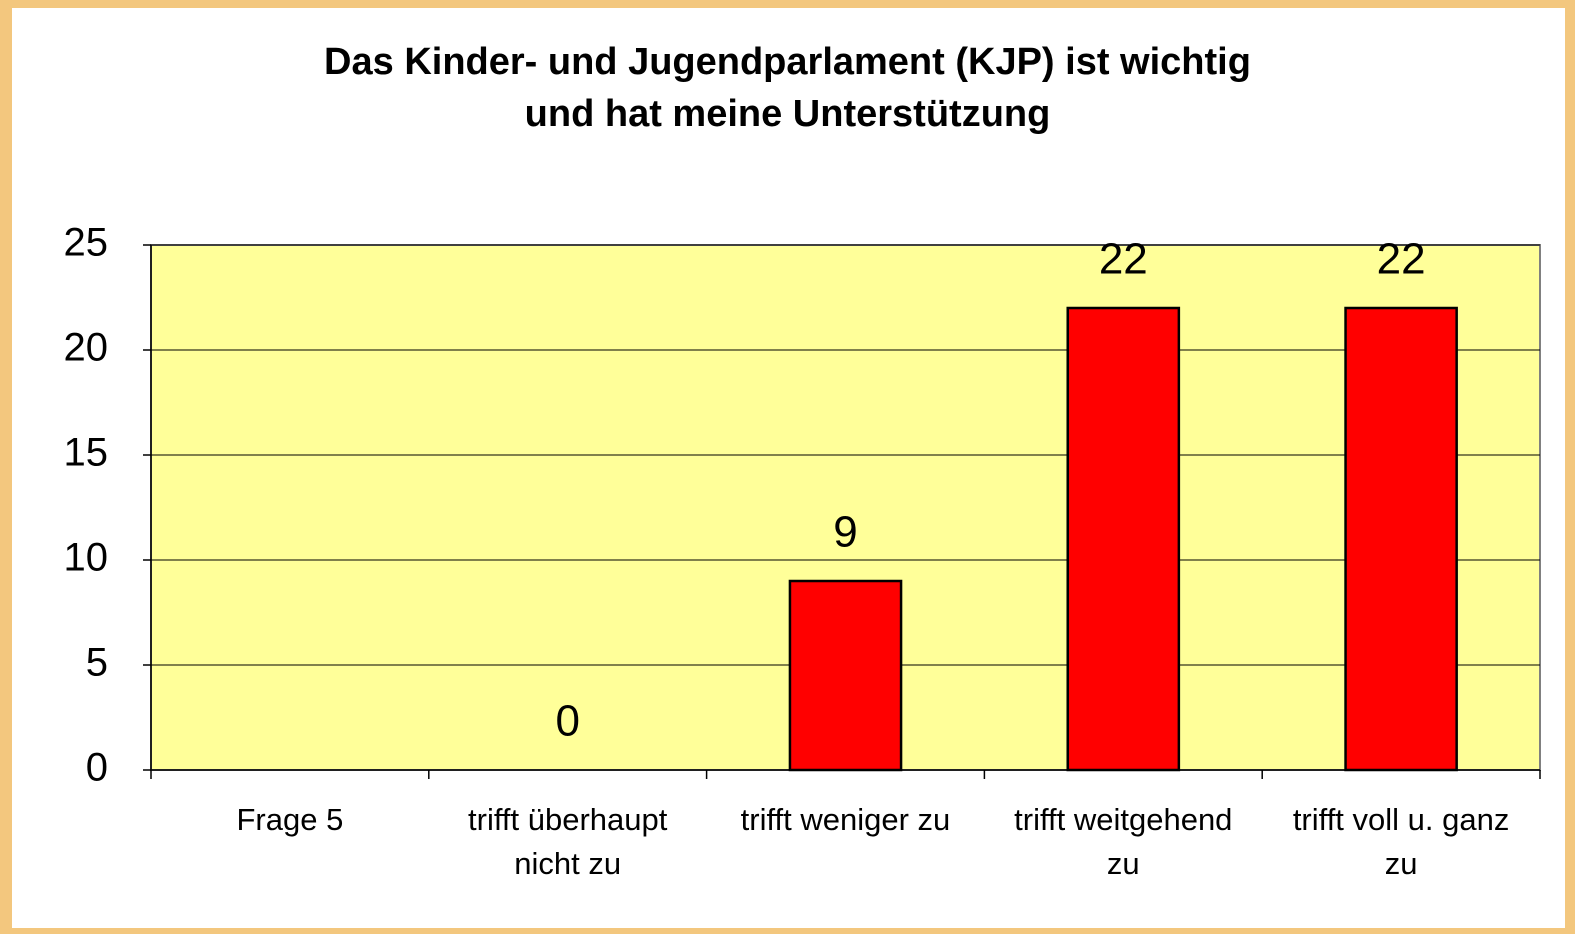 This screenshot has width=1575, height=934. Describe the element at coordinates (845, 819) in the screenshot. I see `x-tick-label: trifft weniger zu` at that location.